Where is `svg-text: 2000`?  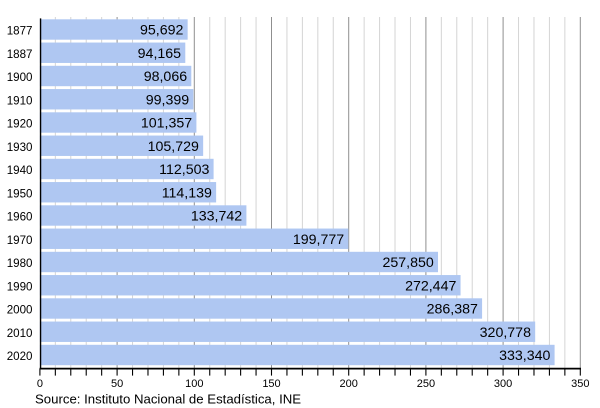 svg-text: 2000 is located at coordinates (20, 310).